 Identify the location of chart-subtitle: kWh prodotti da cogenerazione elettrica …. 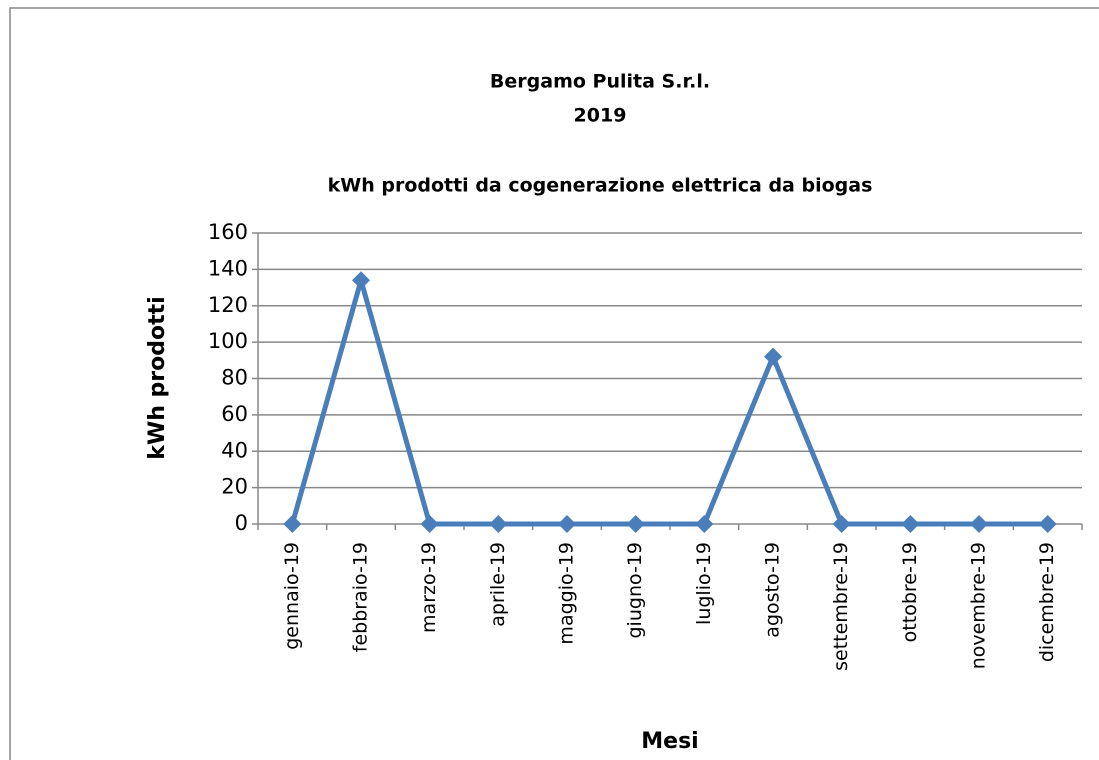
(600, 186).